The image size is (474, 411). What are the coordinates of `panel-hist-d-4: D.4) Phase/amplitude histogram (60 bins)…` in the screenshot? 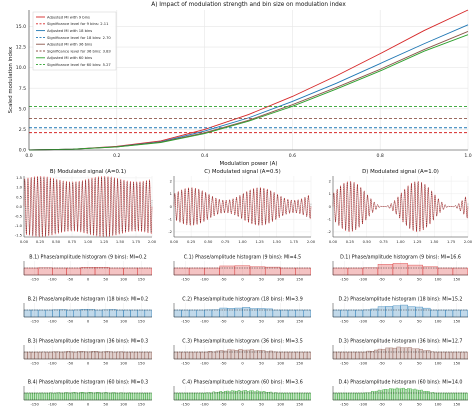 It's located at (400, 393).